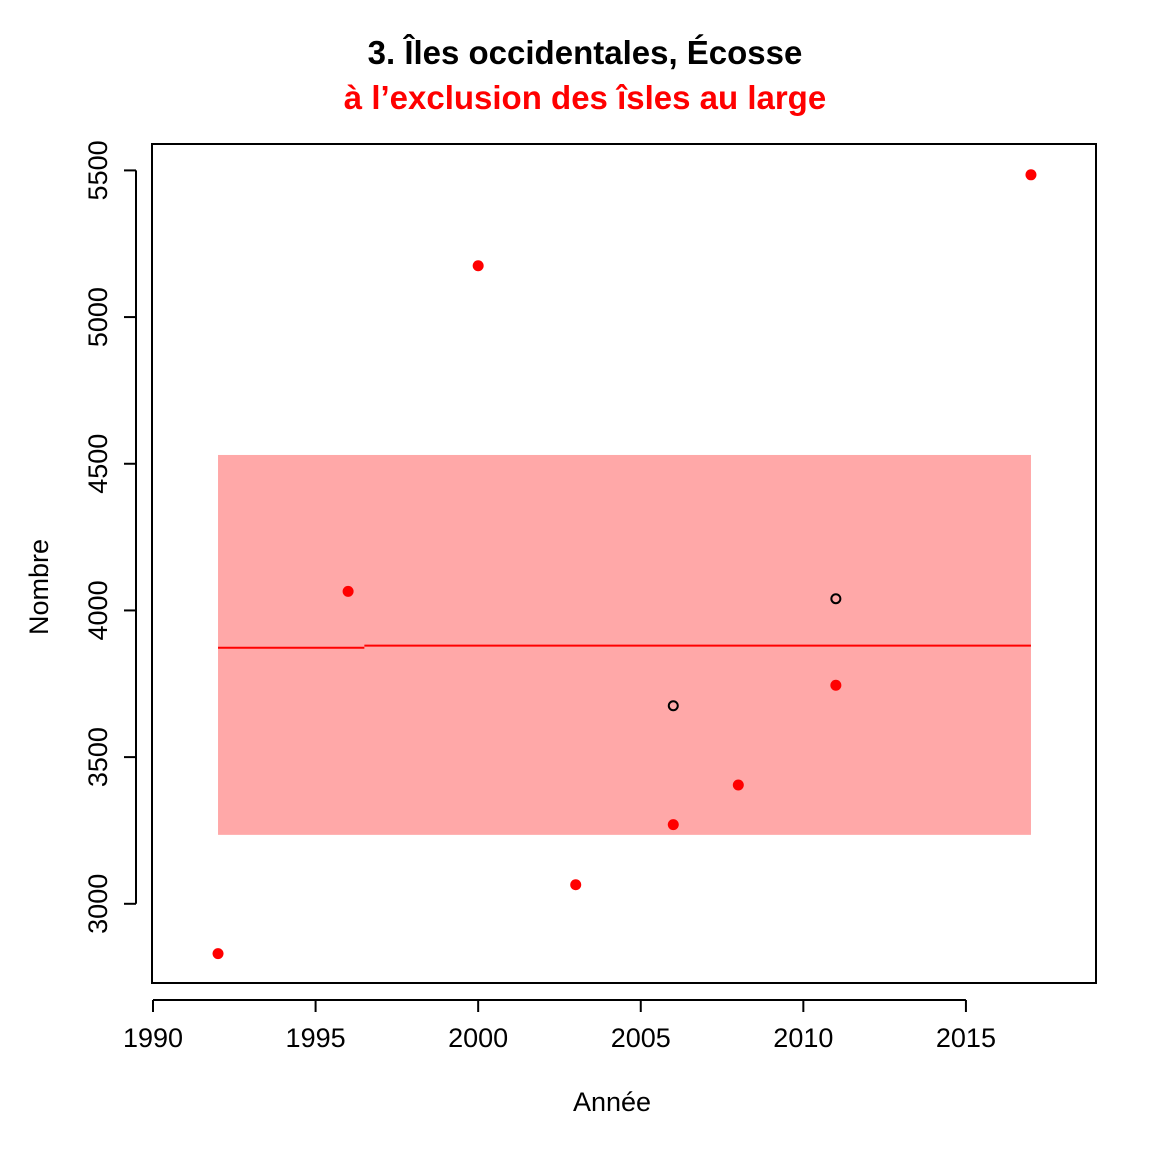 The height and width of the screenshot is (1161, 1170). What do you see at coordinates (153, 1038) in the screenshot?
I see `x-tick-label: 1990` at bounding box center [153, 1038].